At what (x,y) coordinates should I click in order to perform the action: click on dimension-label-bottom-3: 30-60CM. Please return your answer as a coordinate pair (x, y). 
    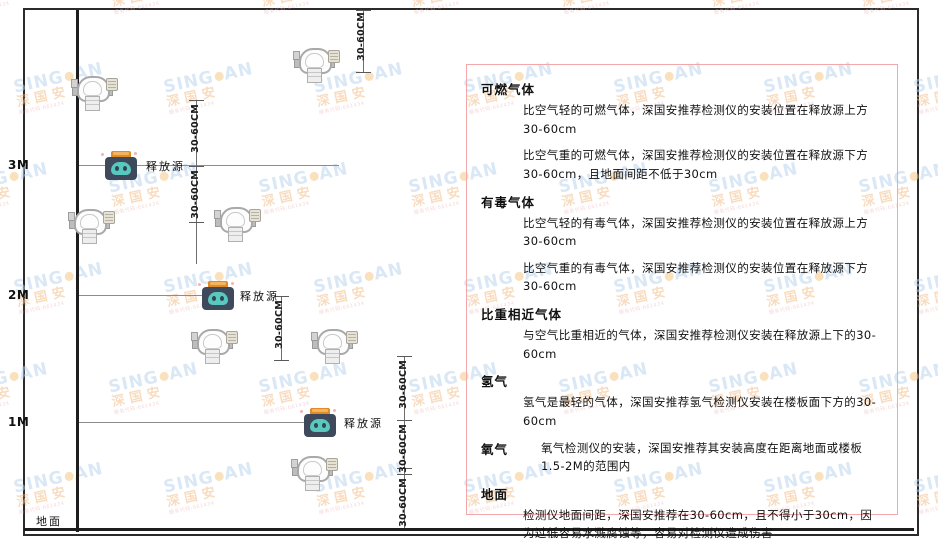
    Looking at the image, I should click on (403, 502).